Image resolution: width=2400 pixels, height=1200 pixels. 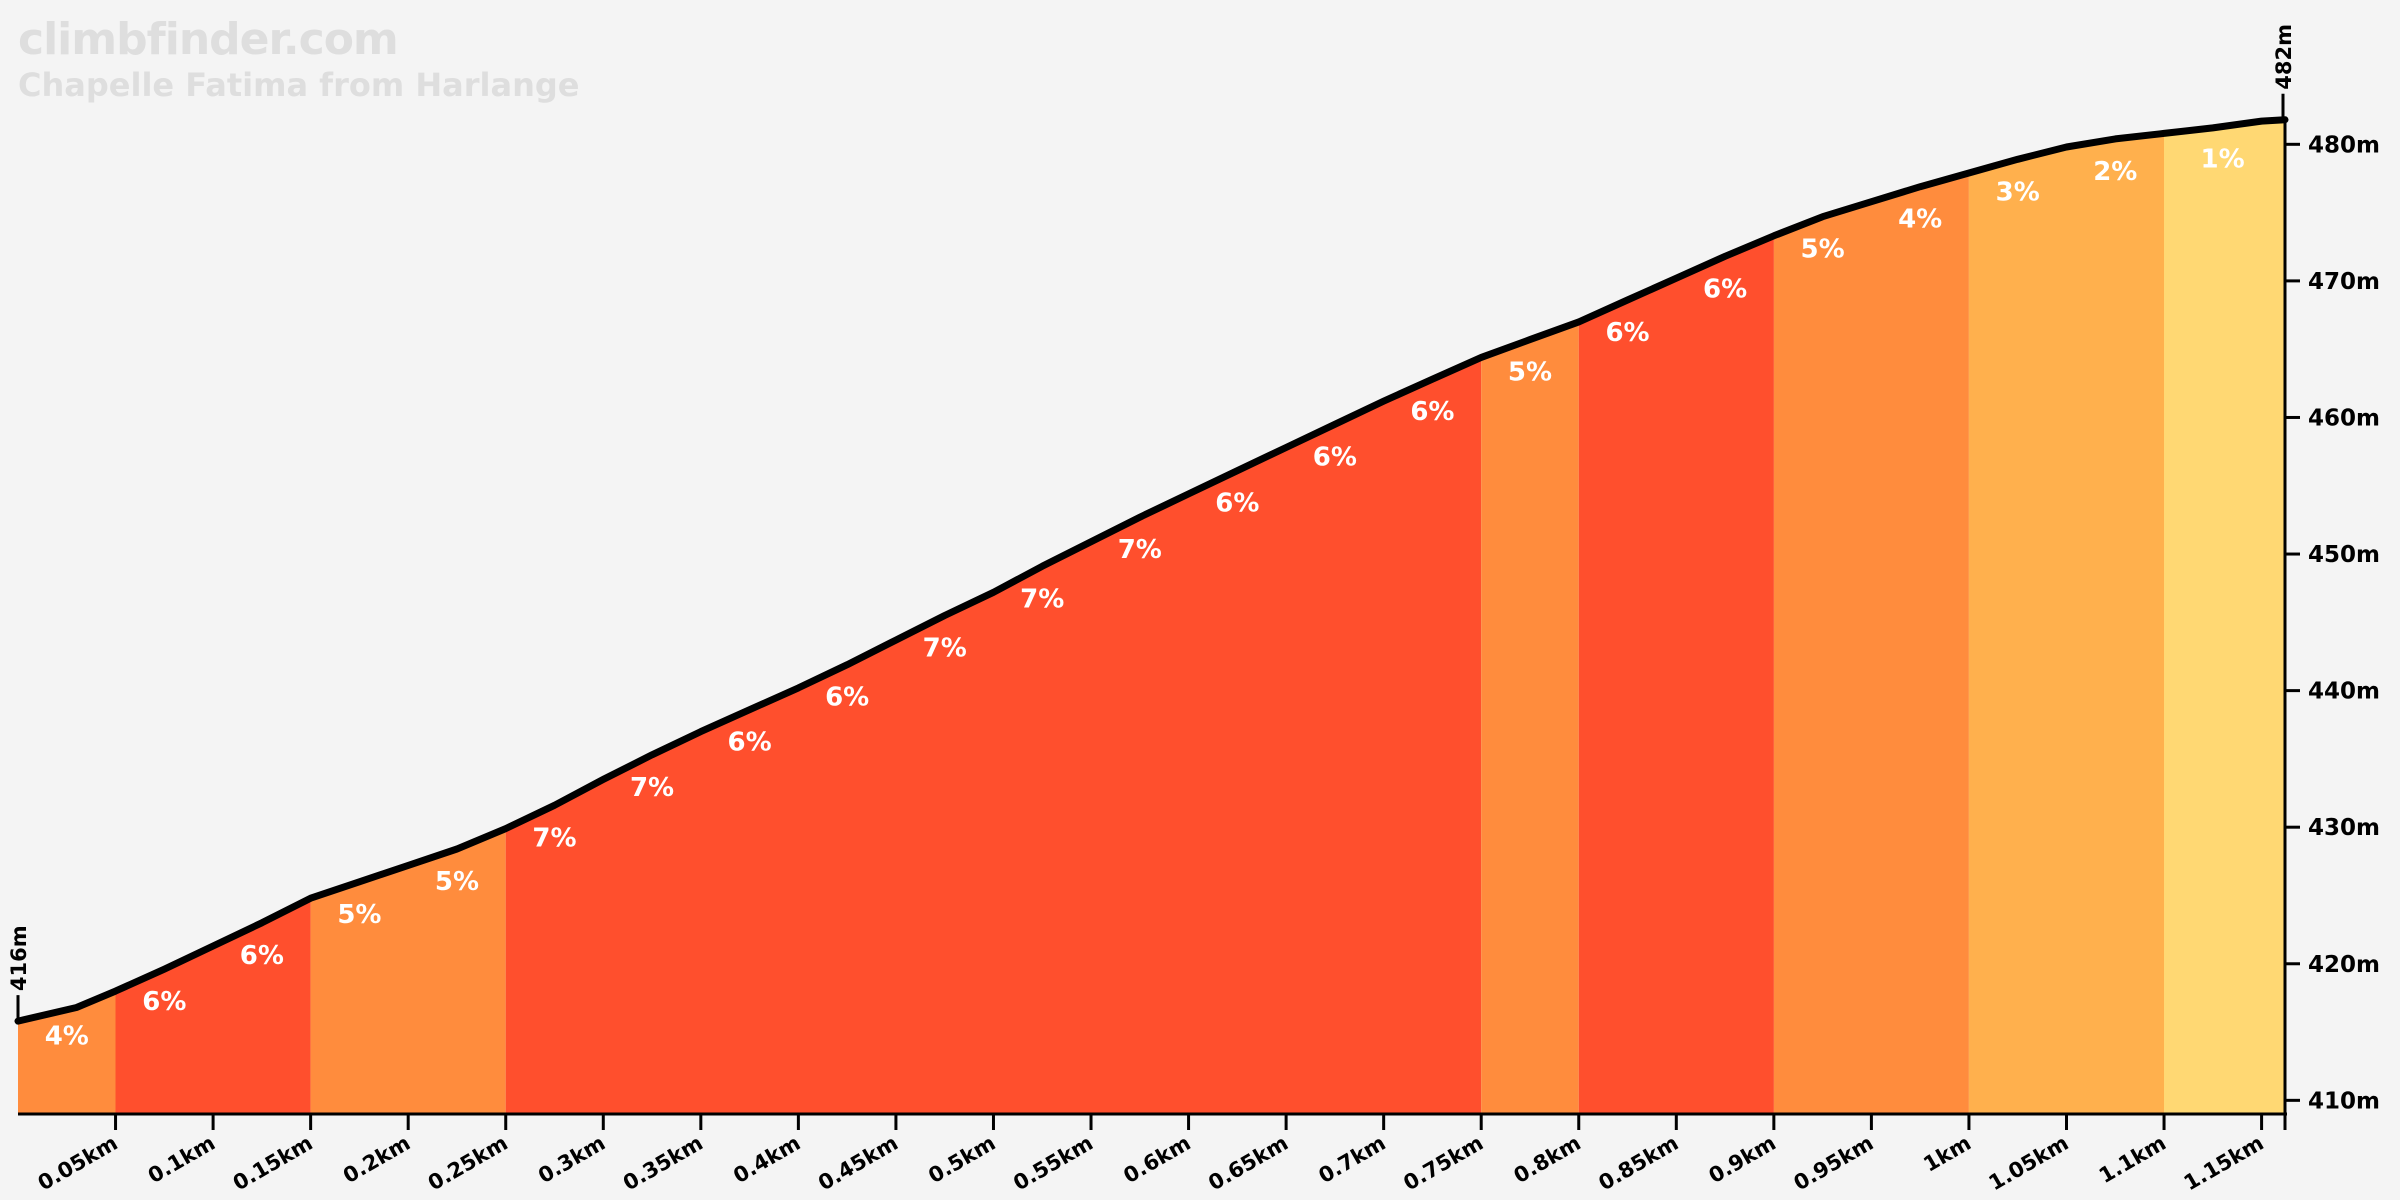 What do you see at coordinates (2115, 172) in the screenshot?
I see `gradient-label-22: 2%` at bounding box center [2115, 172].